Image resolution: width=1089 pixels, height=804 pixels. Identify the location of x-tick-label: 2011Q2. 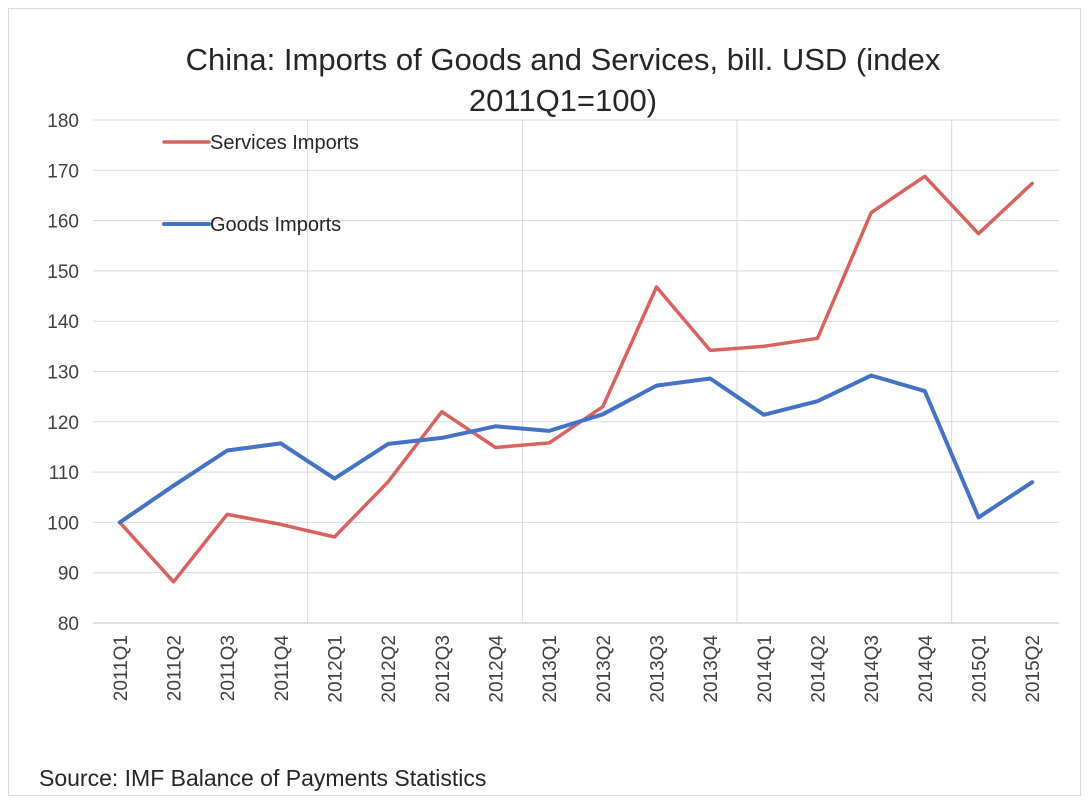
(175, 668).